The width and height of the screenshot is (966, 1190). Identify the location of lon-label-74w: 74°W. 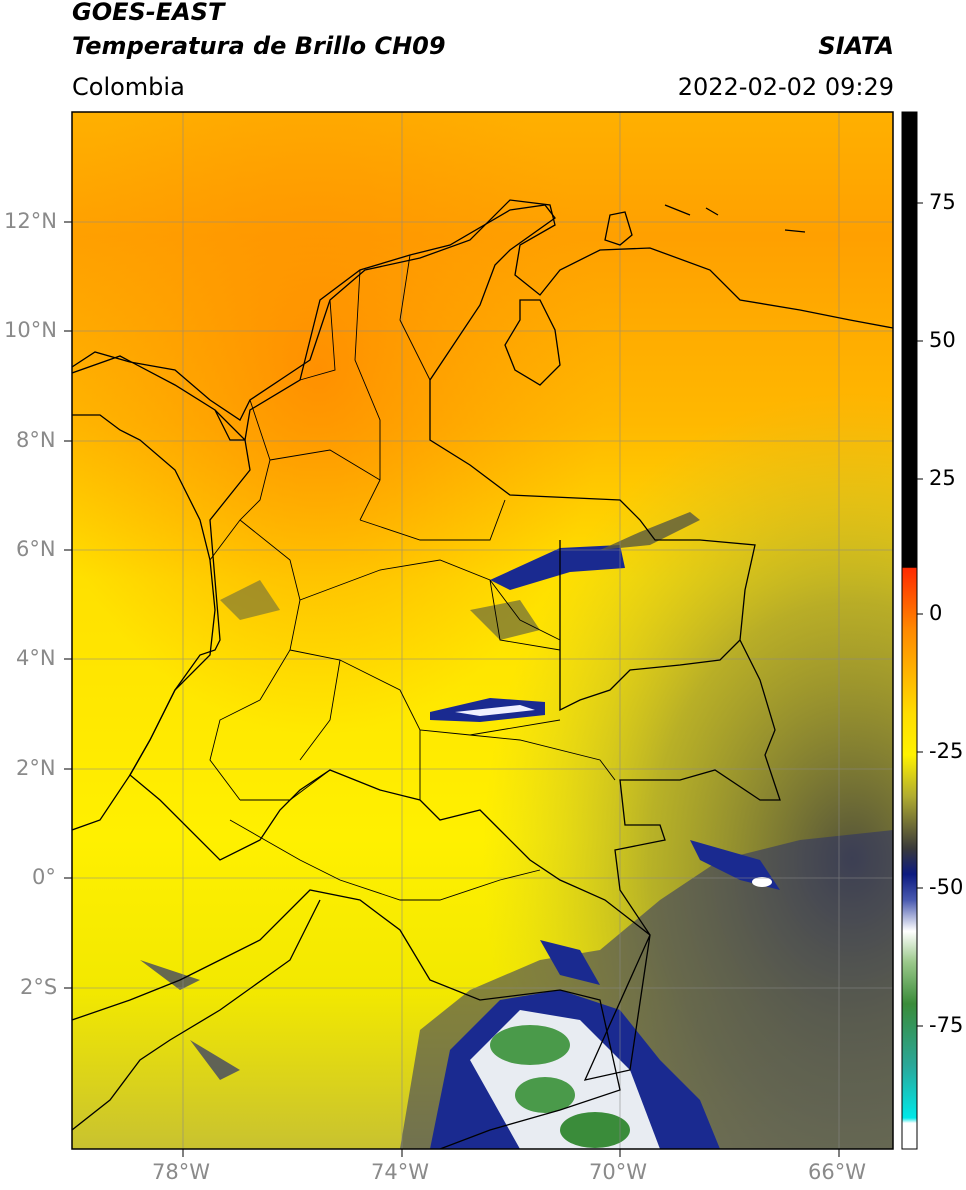
(400, 1172).